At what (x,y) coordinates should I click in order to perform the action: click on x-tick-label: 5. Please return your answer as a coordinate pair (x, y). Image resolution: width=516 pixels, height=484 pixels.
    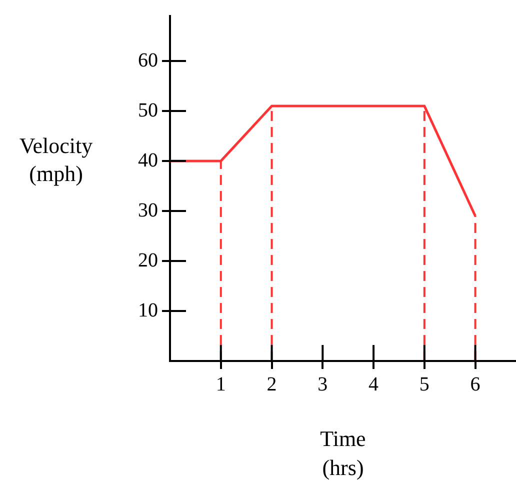
    Looking at the image, I should click on (424, 384).